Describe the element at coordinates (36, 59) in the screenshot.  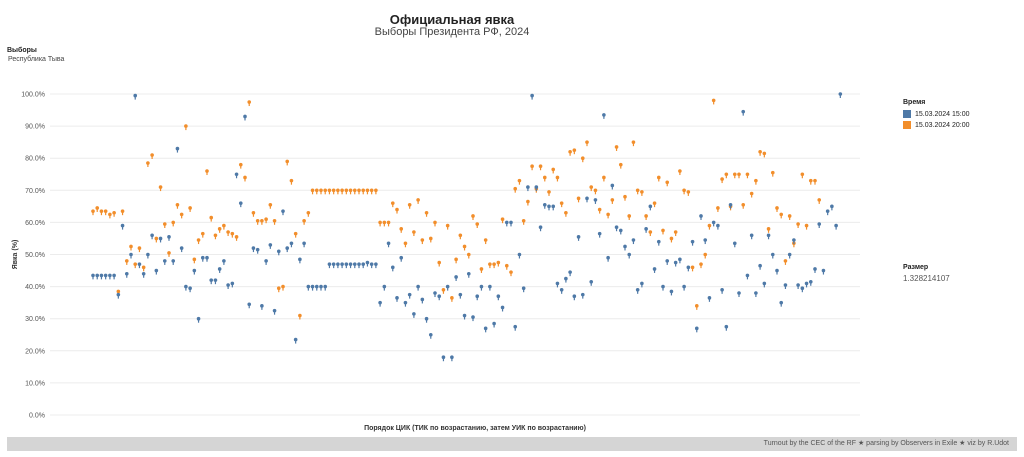
I see `filter-value: Республика Тыва` at that location.